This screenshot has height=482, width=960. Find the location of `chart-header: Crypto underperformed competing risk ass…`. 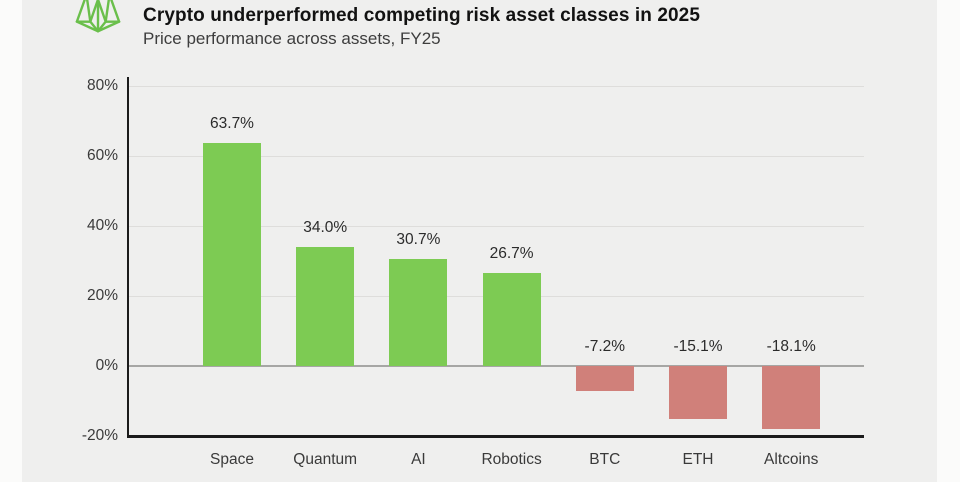

chart-header: Crypto underperformed competing risk ass… is located at coordinates (421, 26).